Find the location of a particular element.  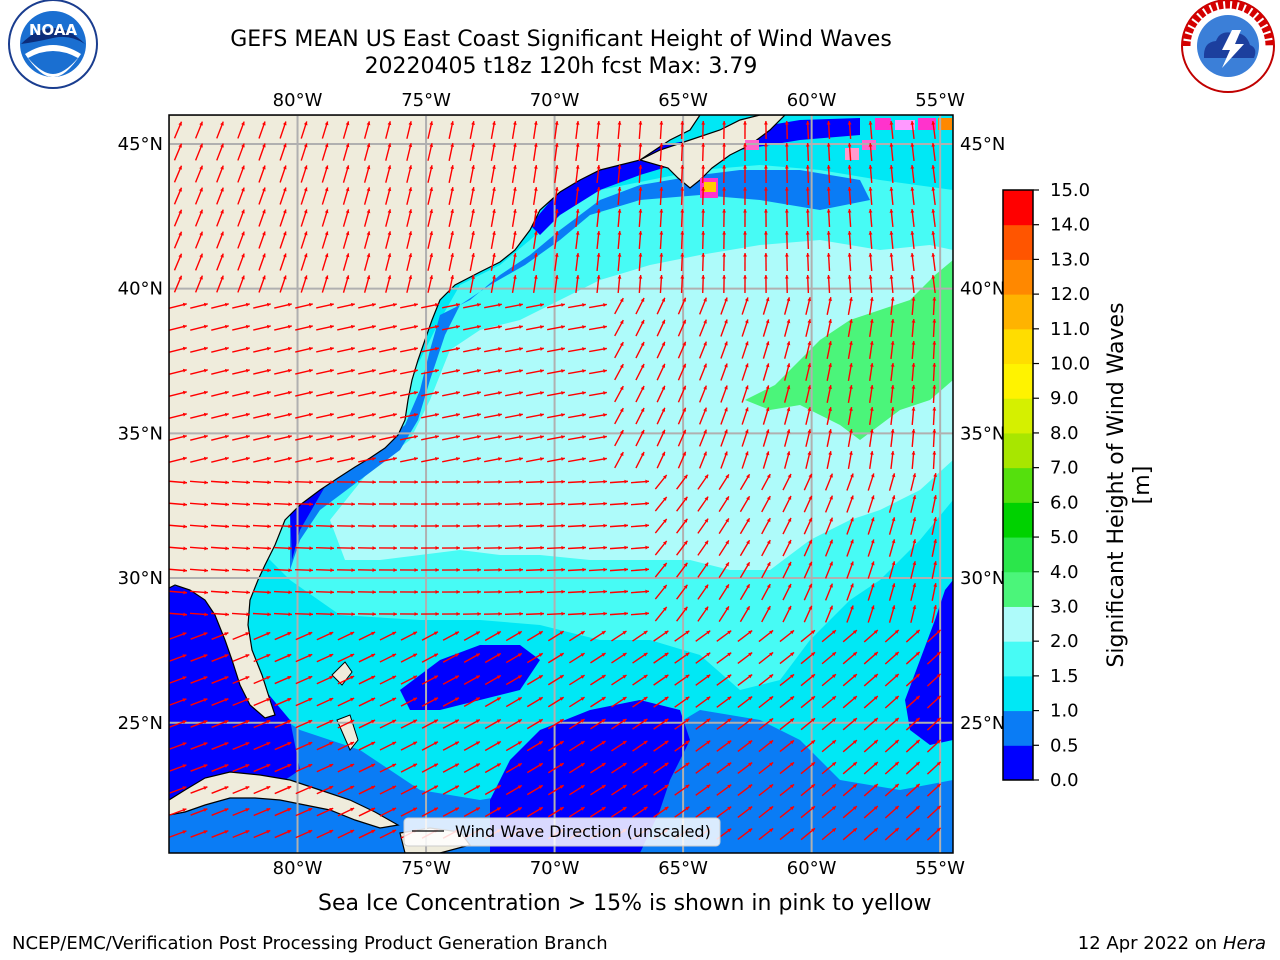

colorbar-segment is located at coordinates (1018, 693).